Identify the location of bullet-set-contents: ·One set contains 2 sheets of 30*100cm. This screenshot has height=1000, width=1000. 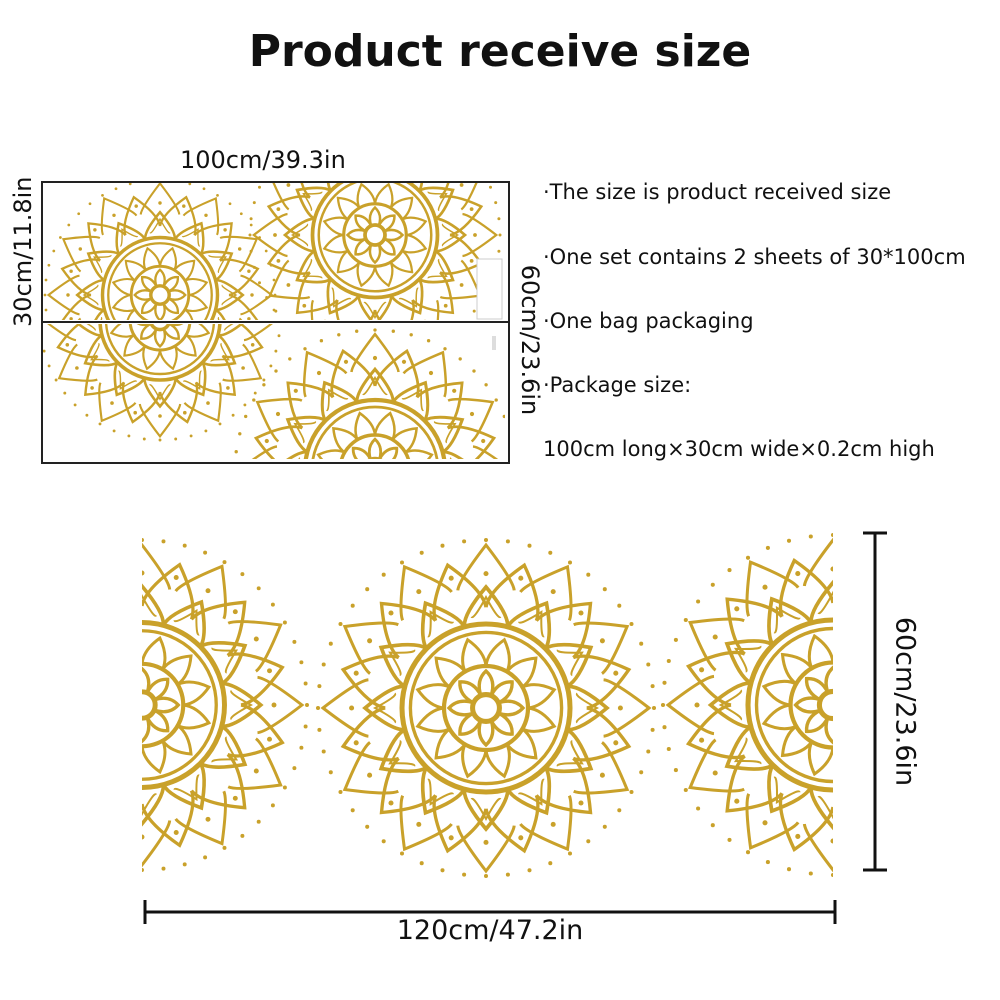
(754, 257).